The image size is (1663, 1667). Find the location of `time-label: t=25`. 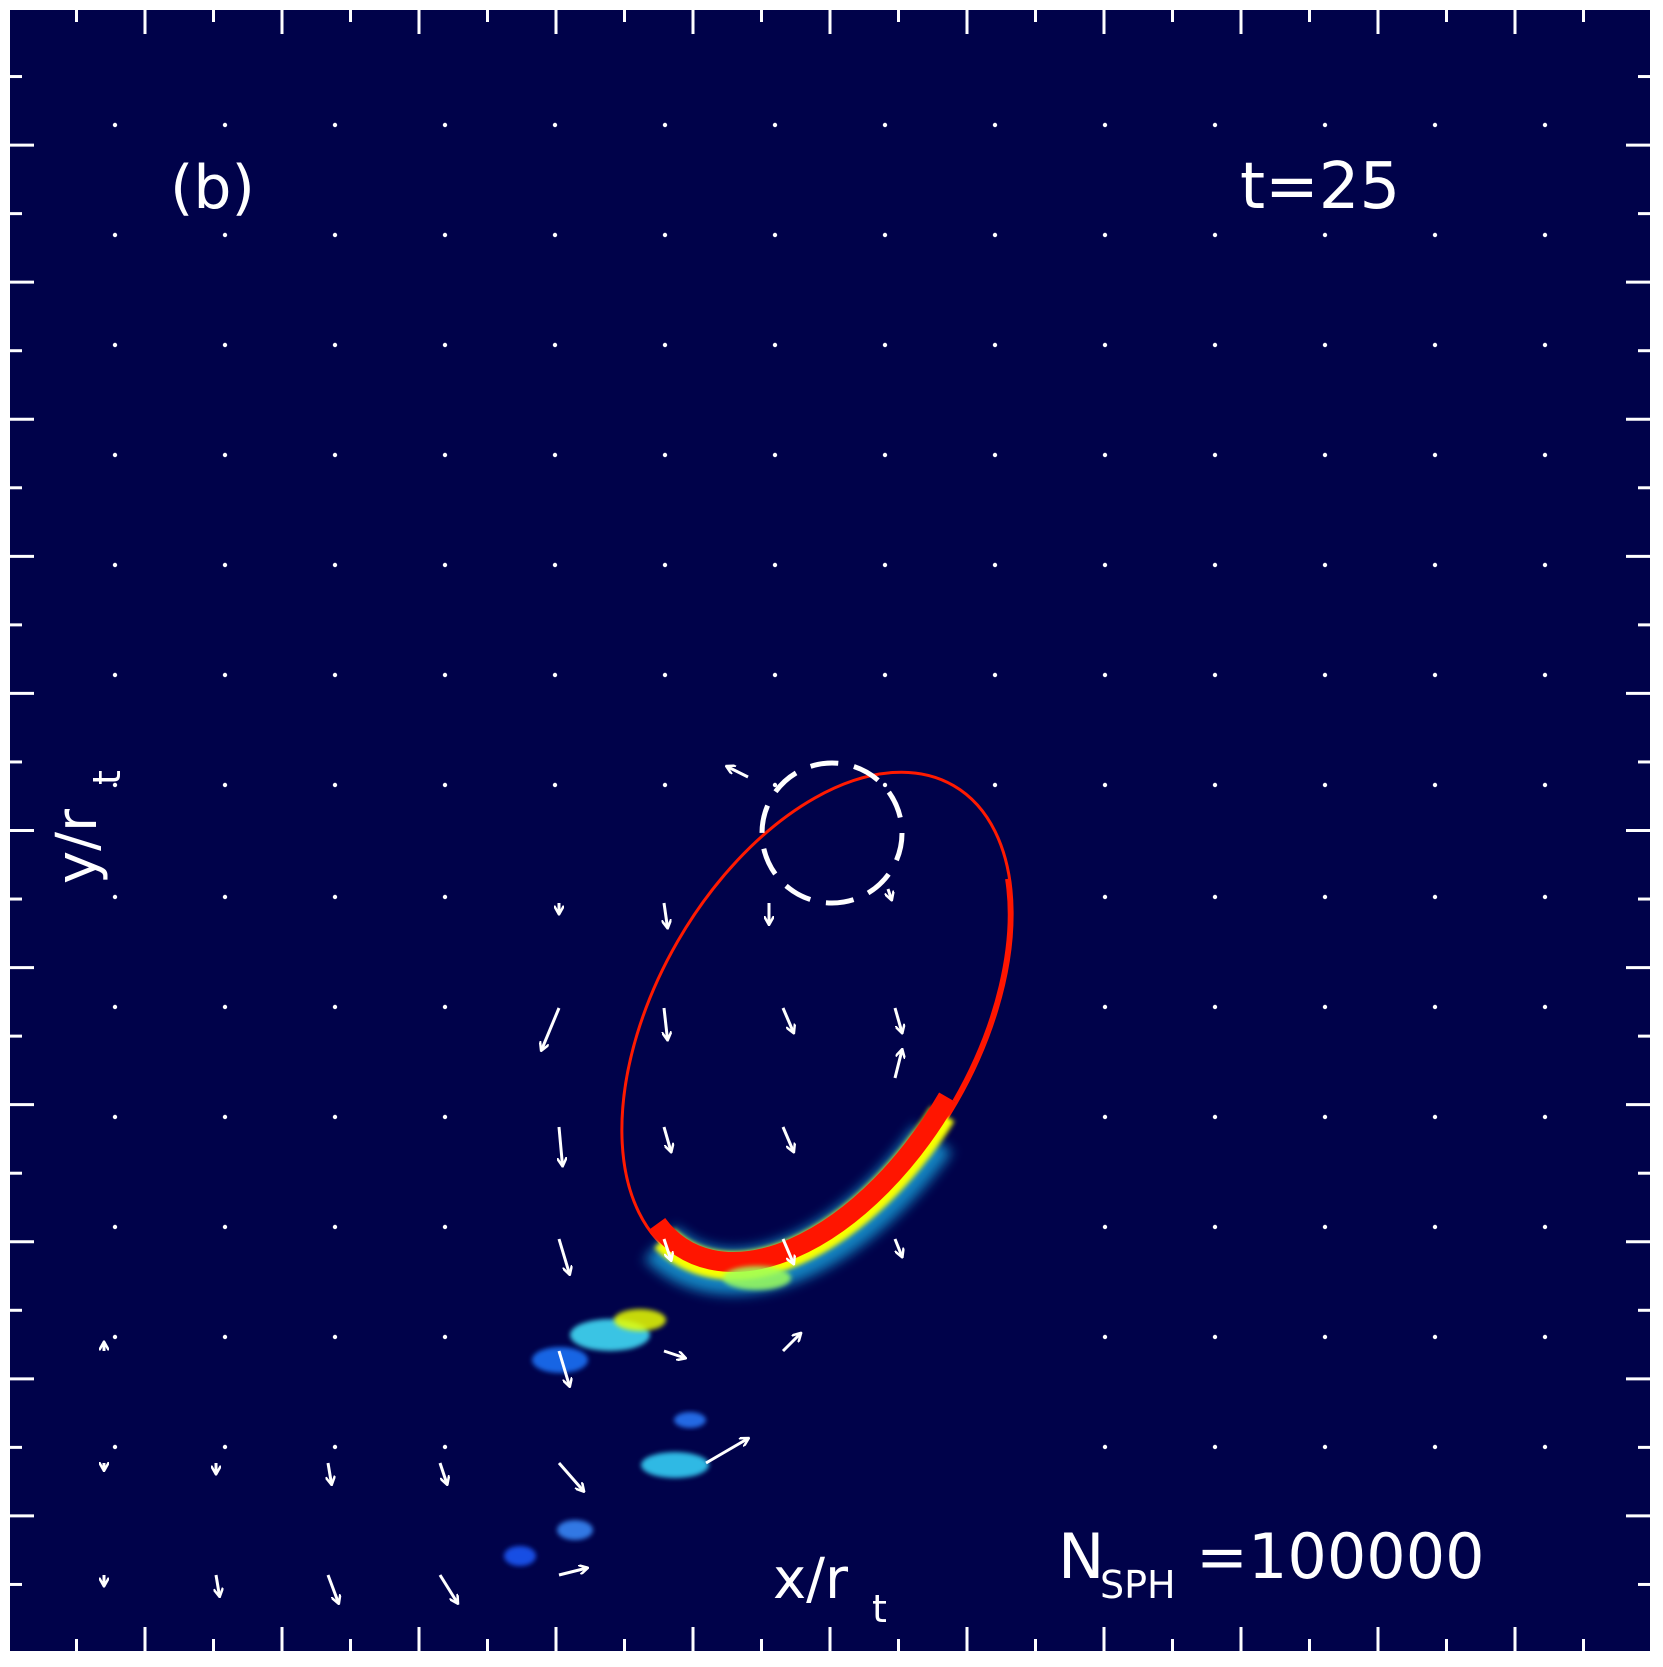

time-label: t=25 is located at coordinates (1320, 187).